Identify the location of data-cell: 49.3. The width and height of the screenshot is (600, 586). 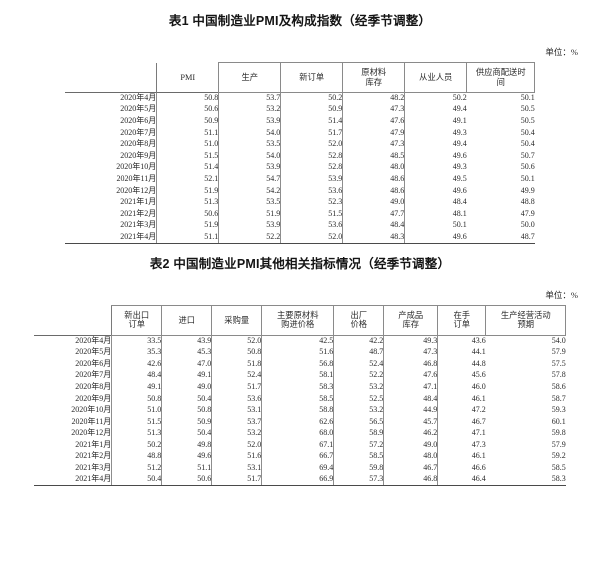
(435, 133).